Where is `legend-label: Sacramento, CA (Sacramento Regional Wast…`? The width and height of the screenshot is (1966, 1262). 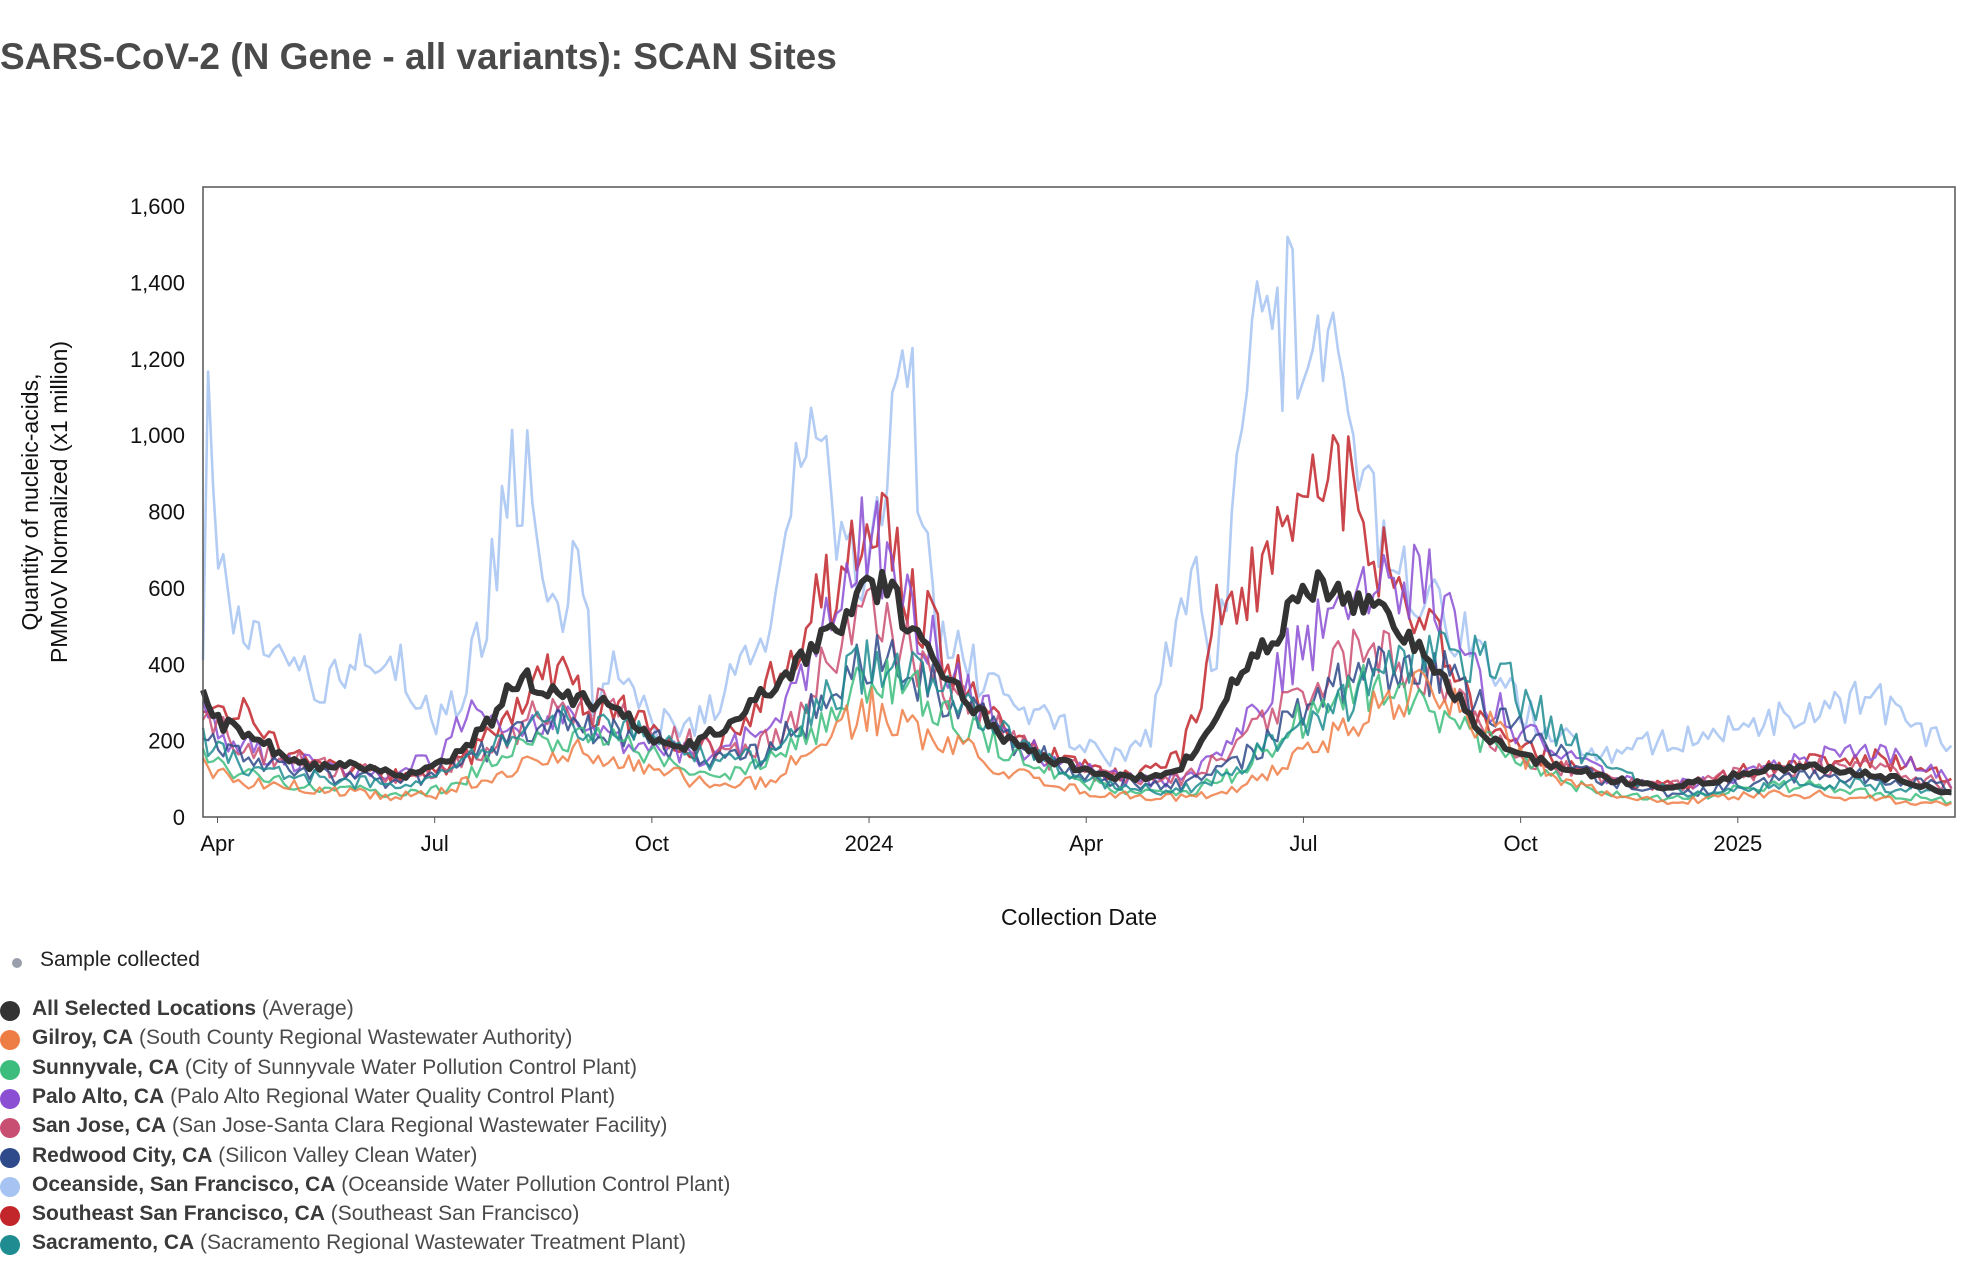
legend-label: Sacramento, CA (Sacramento Regional Wast… is located at coordinates (359, 1243).